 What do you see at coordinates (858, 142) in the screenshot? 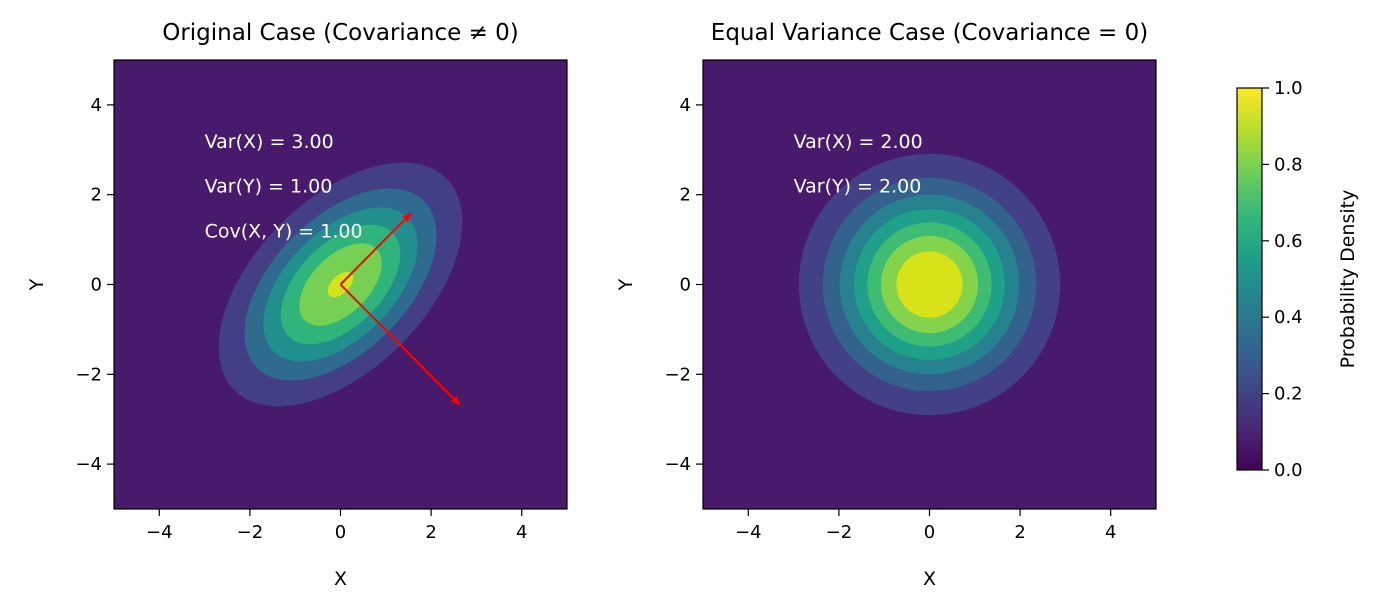
I see `annotation-0: Var(X) = 2.00` at bounding box center [858, 142].